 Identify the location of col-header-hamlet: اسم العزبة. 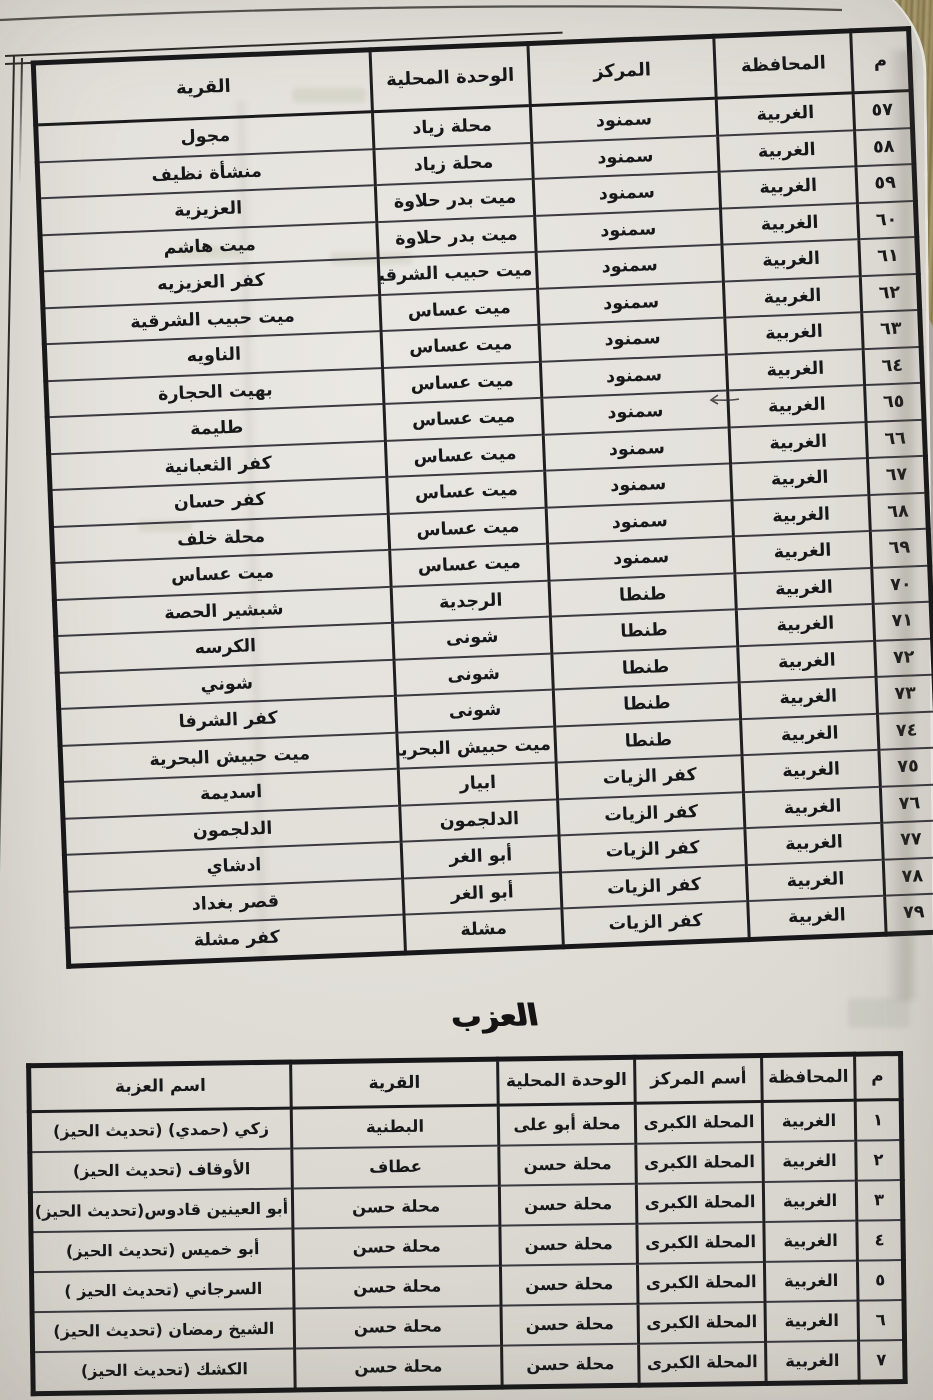
(160, 1087).